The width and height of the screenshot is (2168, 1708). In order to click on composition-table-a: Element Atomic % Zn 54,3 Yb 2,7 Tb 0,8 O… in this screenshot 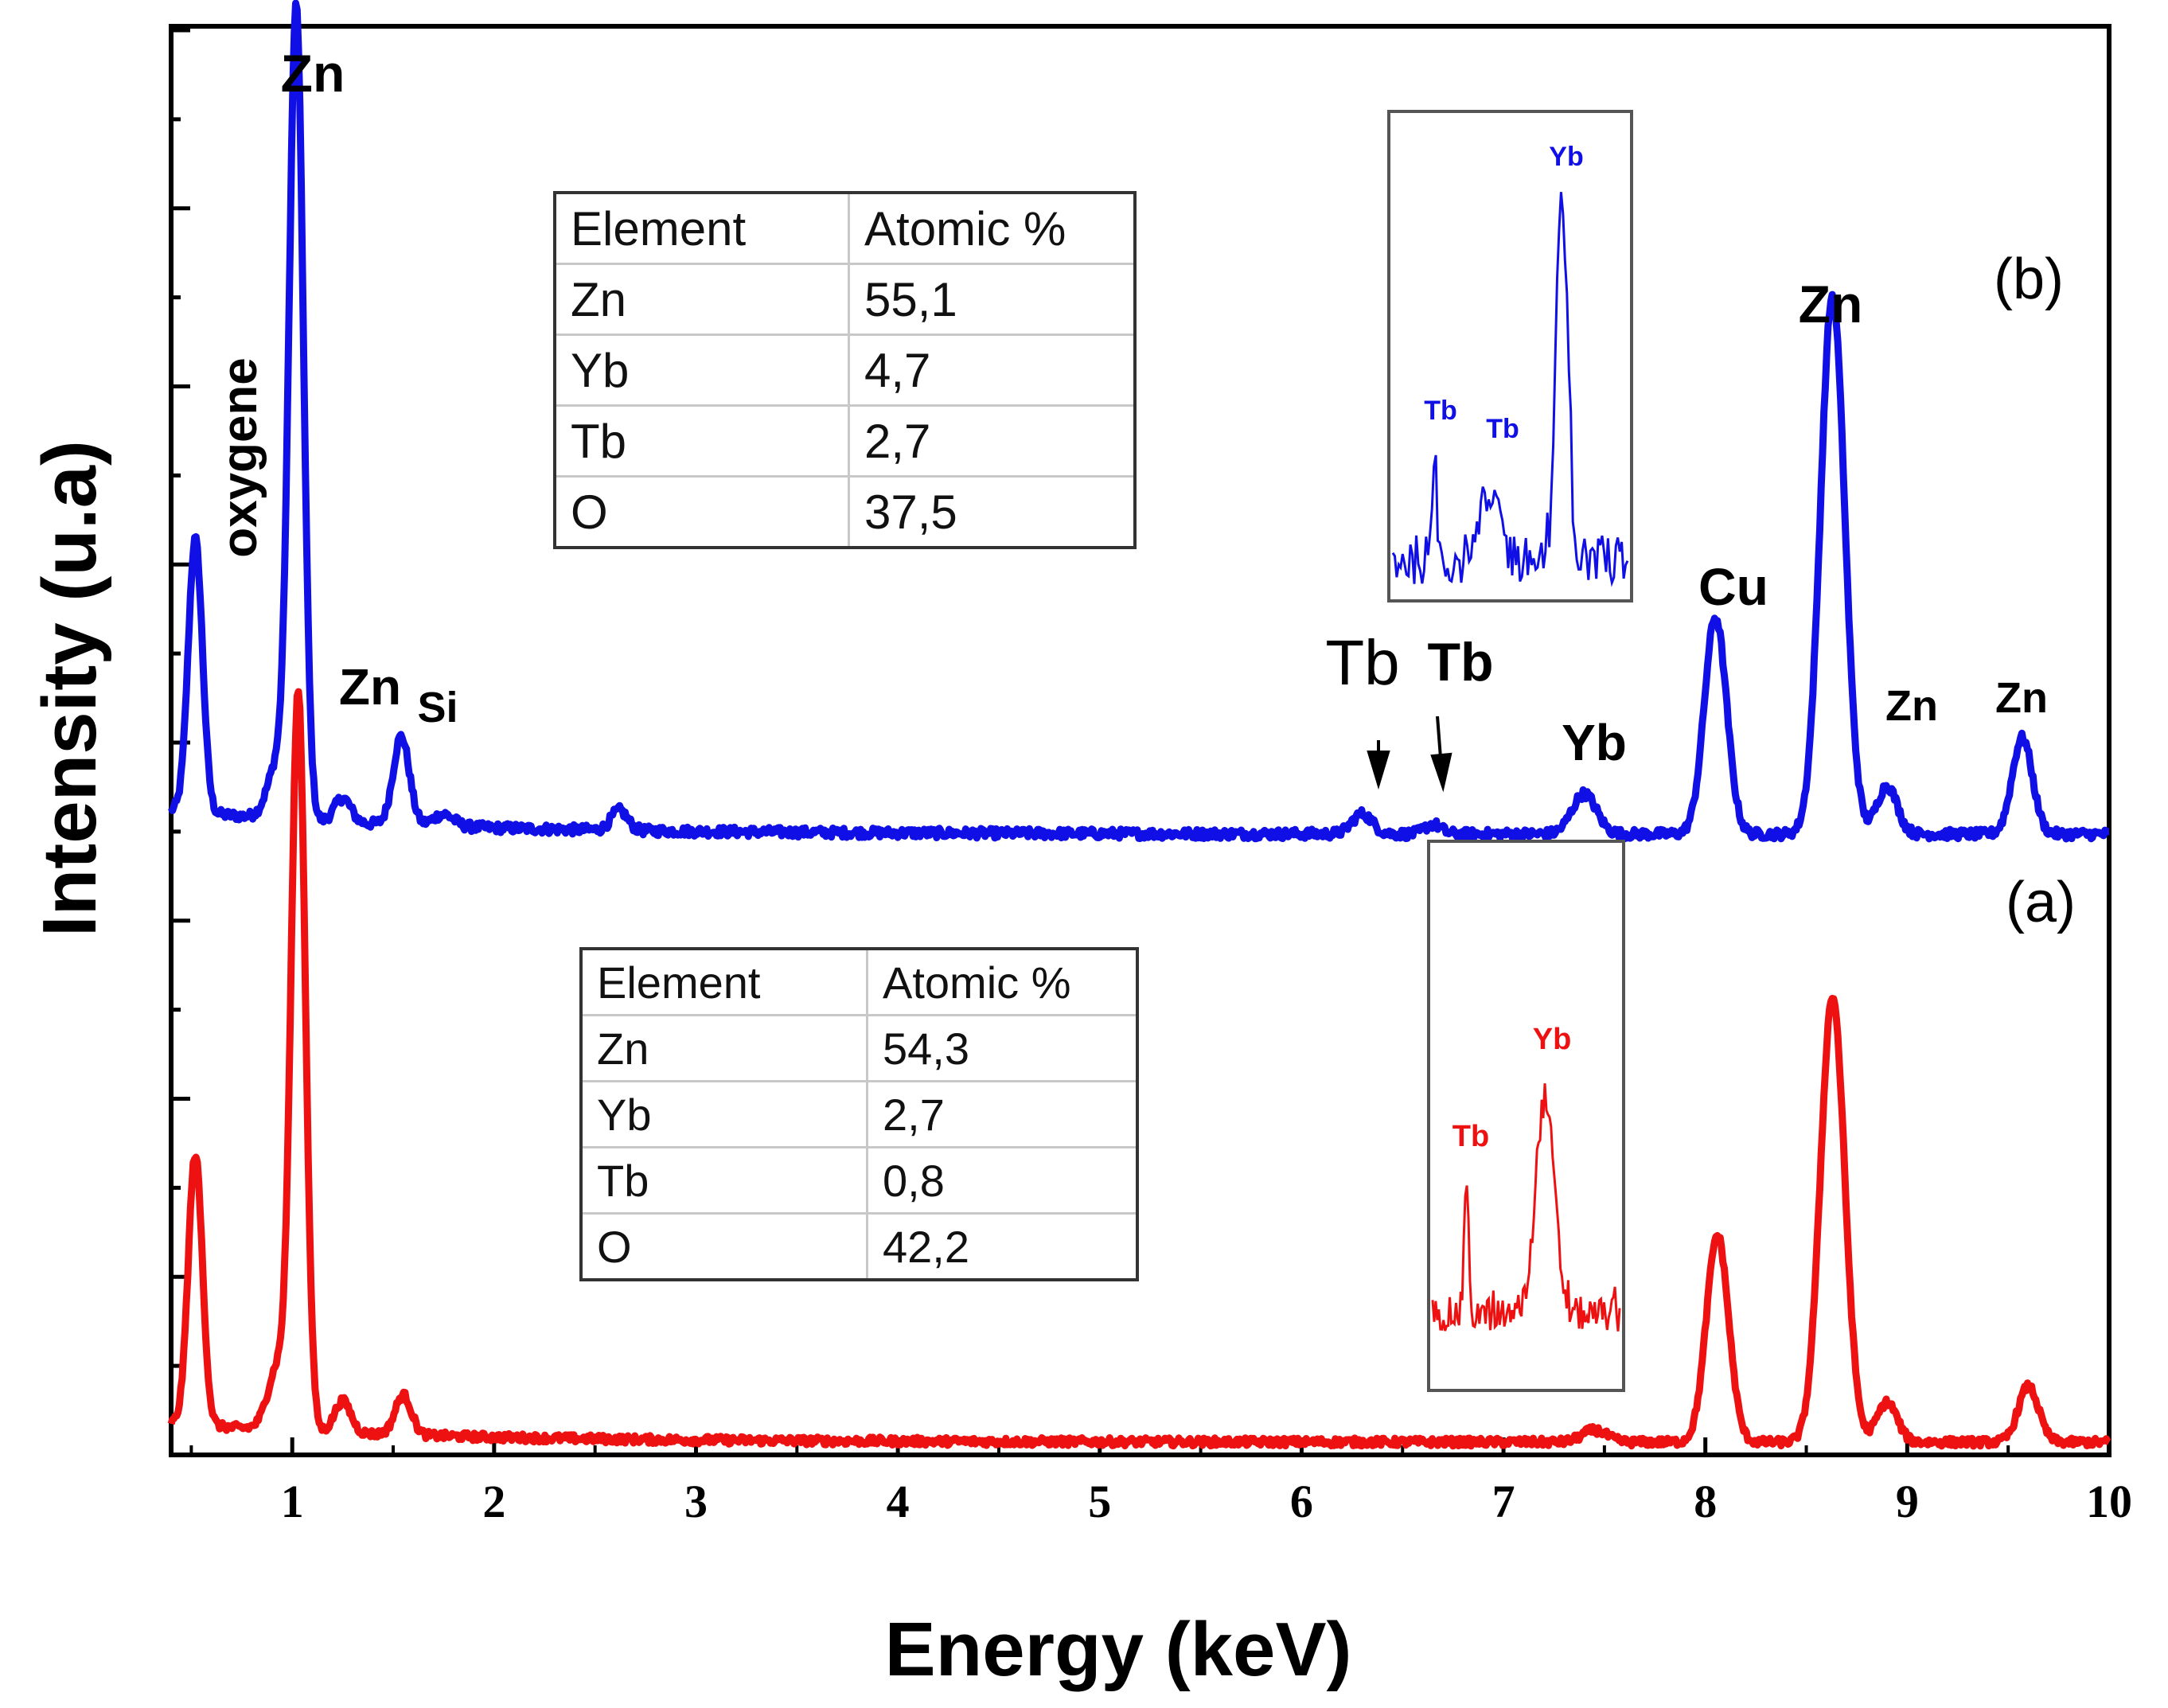, I will do `click(859, 1114)`.